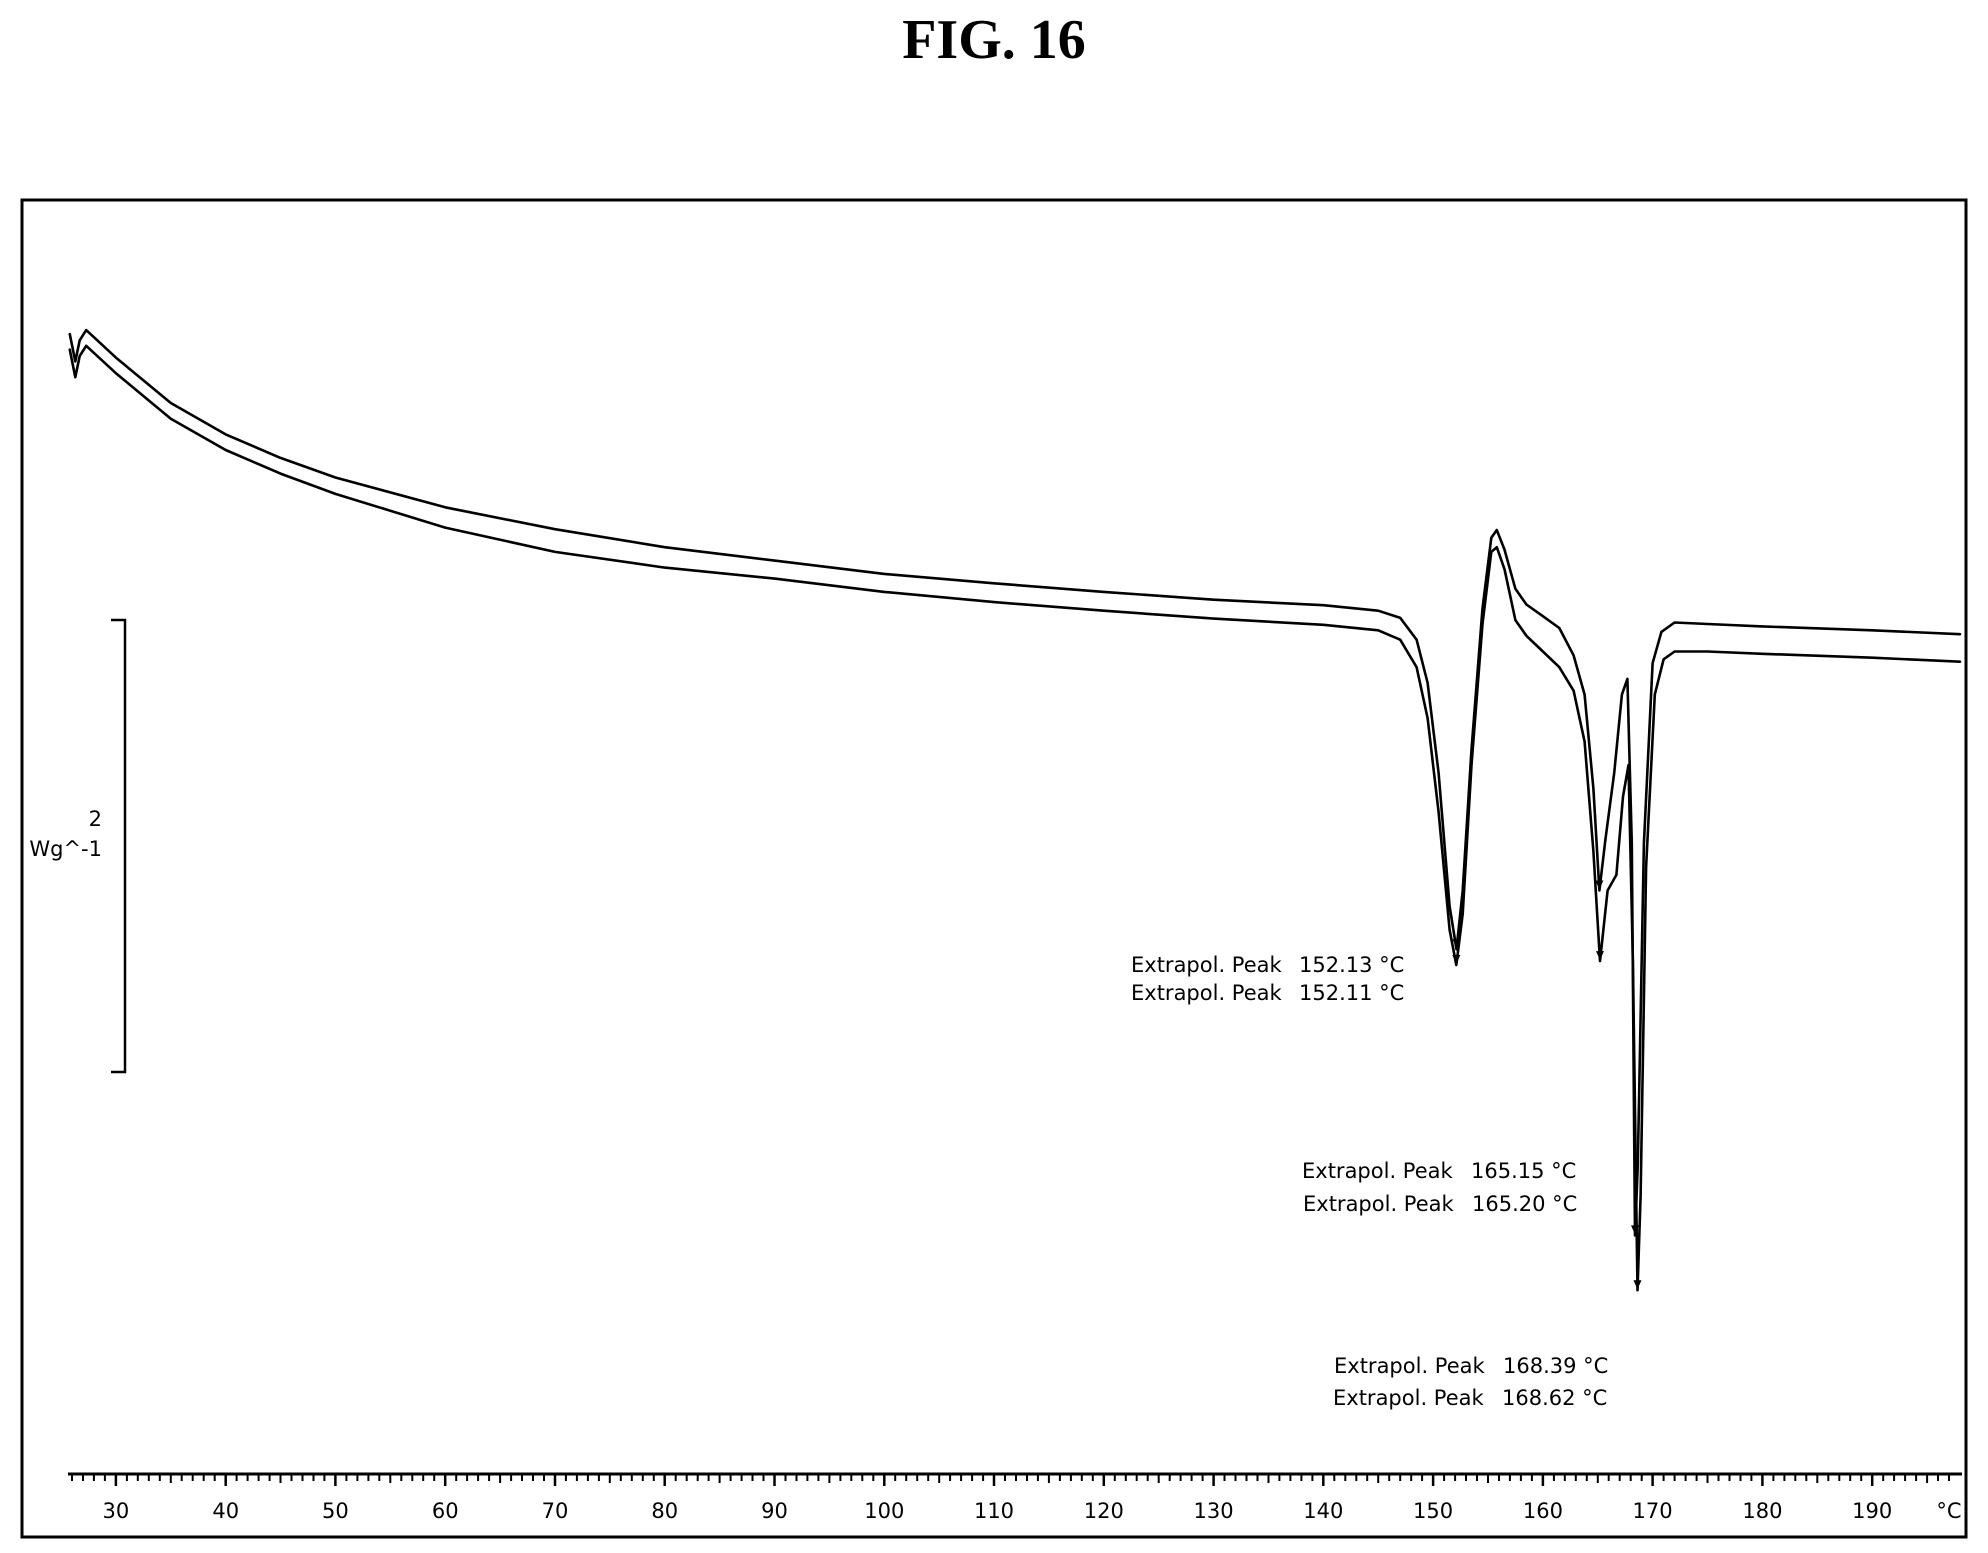 The width and height of the screenshot is (1988, 1553). I want to click on x-tick-label: 170, so click(1653, 1511).